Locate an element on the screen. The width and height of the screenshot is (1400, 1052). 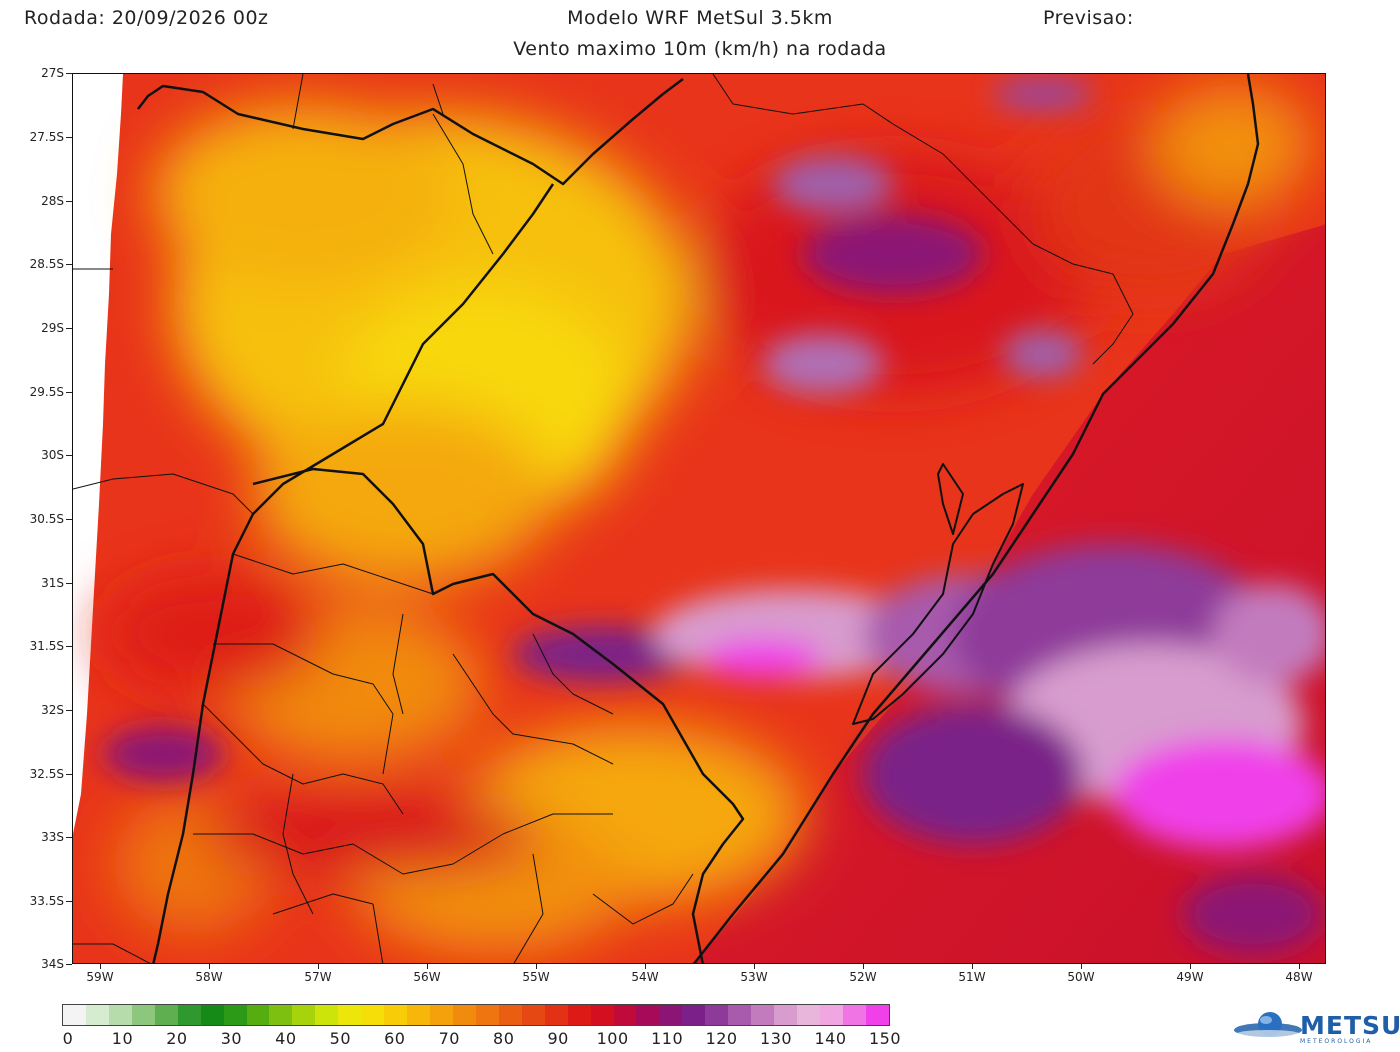
lat-label: 33.5S is located at coordinates (46, 901).